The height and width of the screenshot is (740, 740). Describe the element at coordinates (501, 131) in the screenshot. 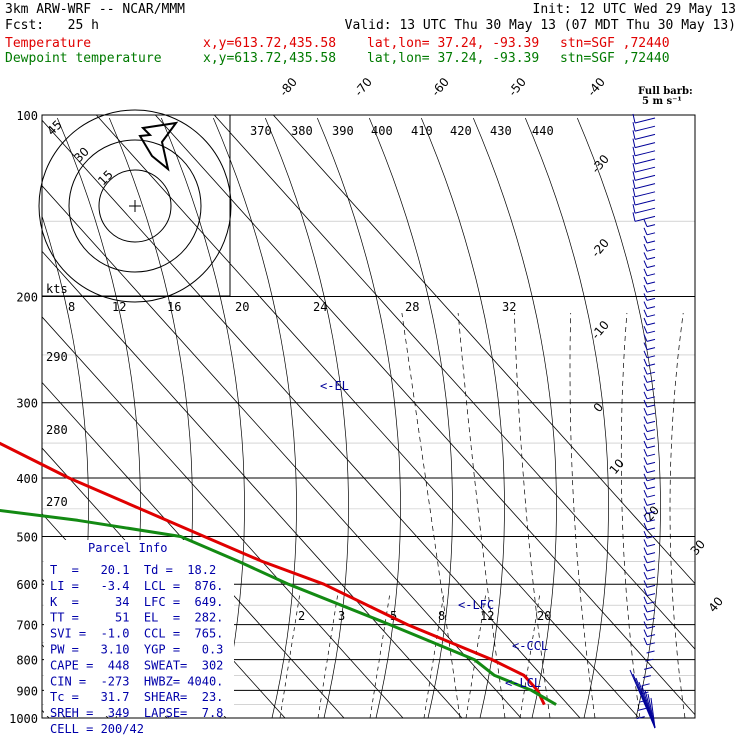

I see `theta-label: 430` at that location.